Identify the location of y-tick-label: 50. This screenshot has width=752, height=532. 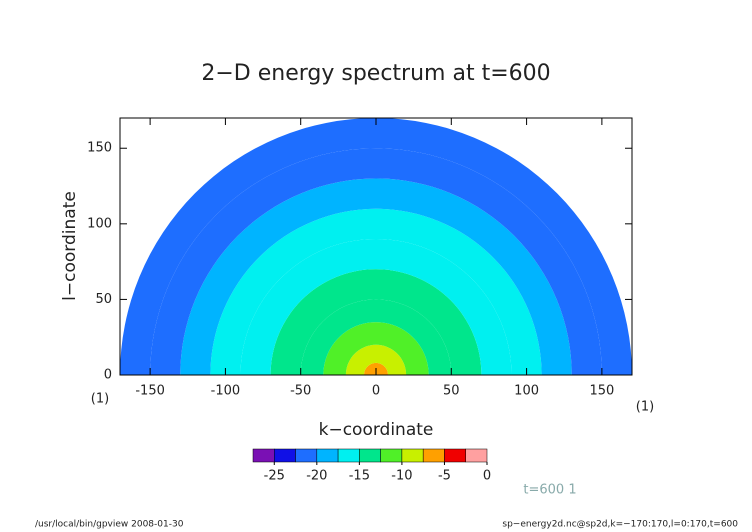
(103, 299).